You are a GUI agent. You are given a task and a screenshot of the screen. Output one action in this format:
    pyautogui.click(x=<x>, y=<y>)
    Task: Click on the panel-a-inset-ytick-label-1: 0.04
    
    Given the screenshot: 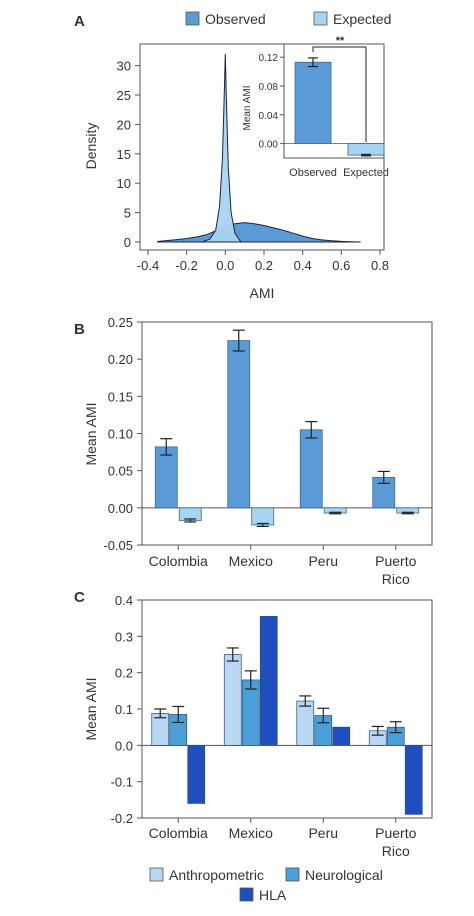 What is the action you would take?
    pyautogui.click(x=269, y=116)
    